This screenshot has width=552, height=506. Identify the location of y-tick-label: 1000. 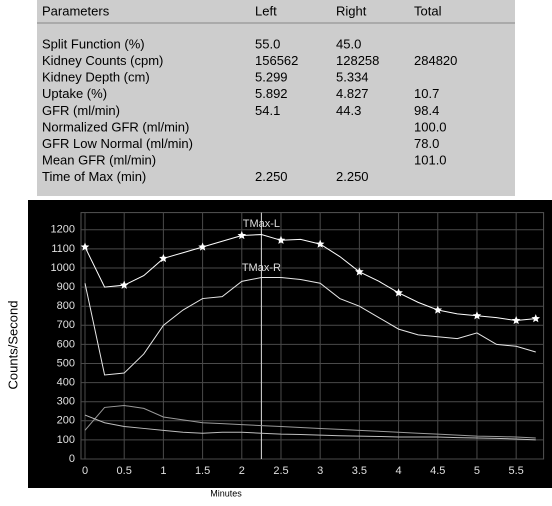
(63, 268).